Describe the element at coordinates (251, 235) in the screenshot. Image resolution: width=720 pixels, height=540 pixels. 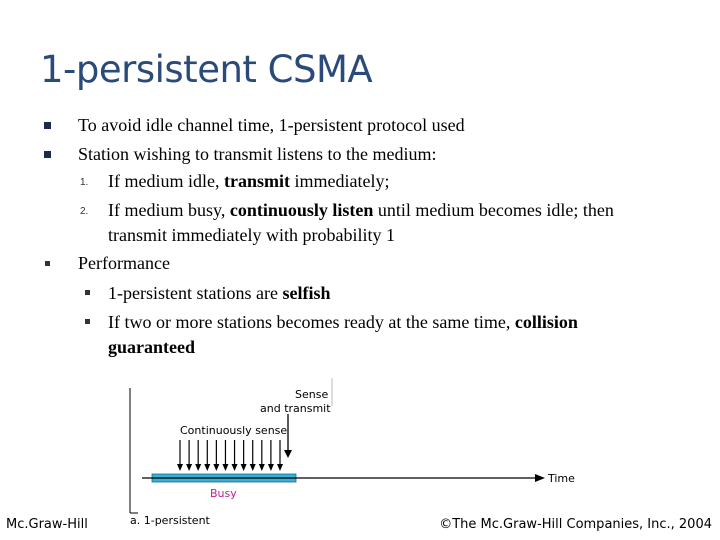
I see `numbered-item-continuation: transmit immediately with probability 1` at that location.